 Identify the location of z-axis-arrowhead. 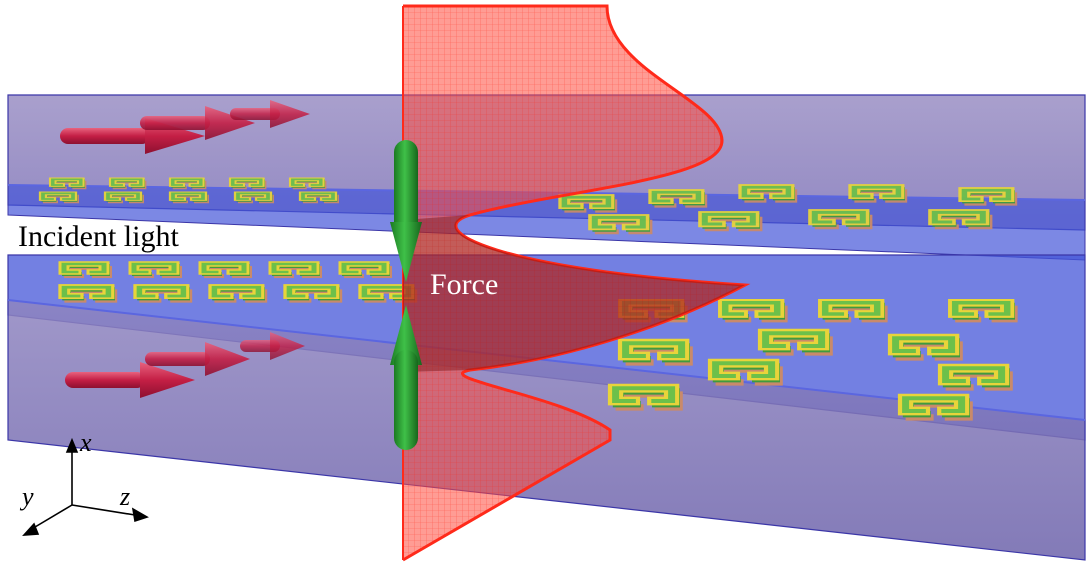
(140, 515).